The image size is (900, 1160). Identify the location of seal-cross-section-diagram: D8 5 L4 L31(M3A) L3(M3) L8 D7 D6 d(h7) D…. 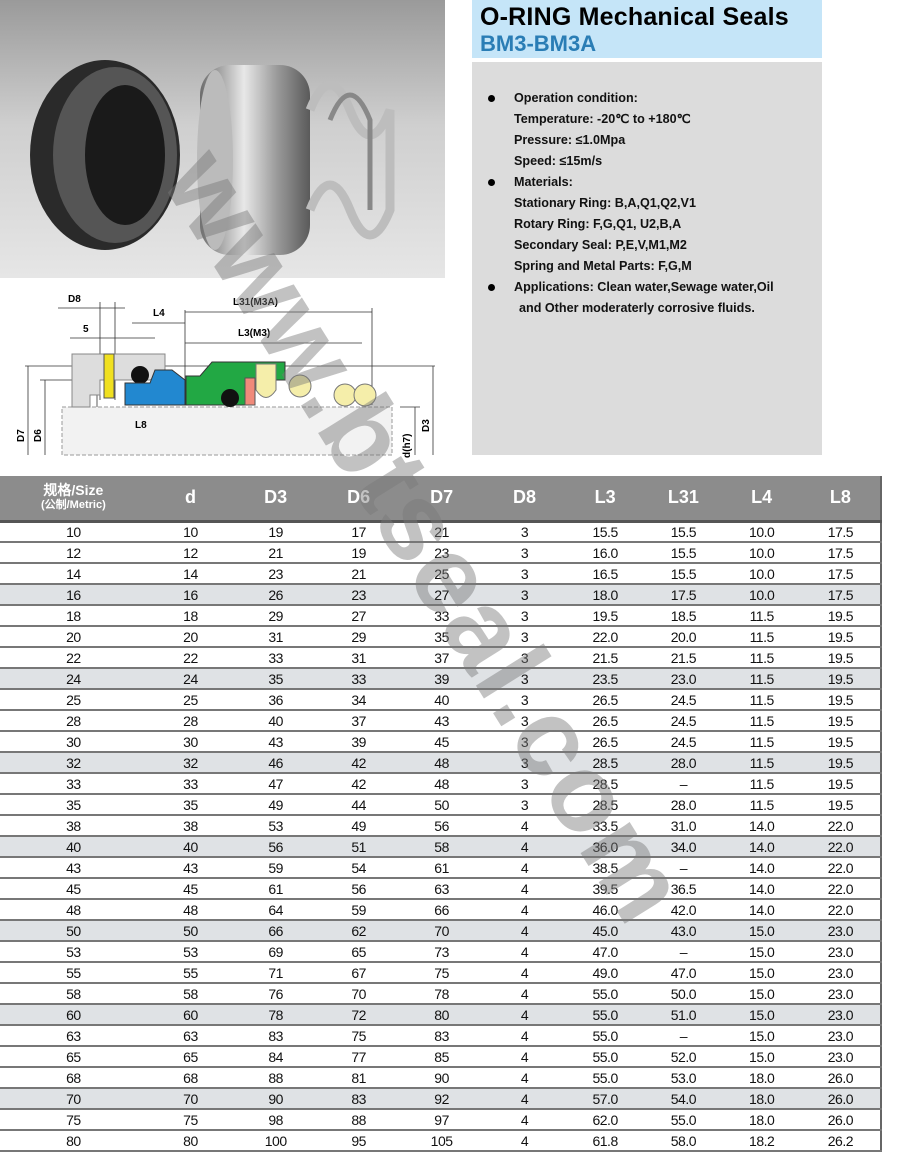
(235, 375).